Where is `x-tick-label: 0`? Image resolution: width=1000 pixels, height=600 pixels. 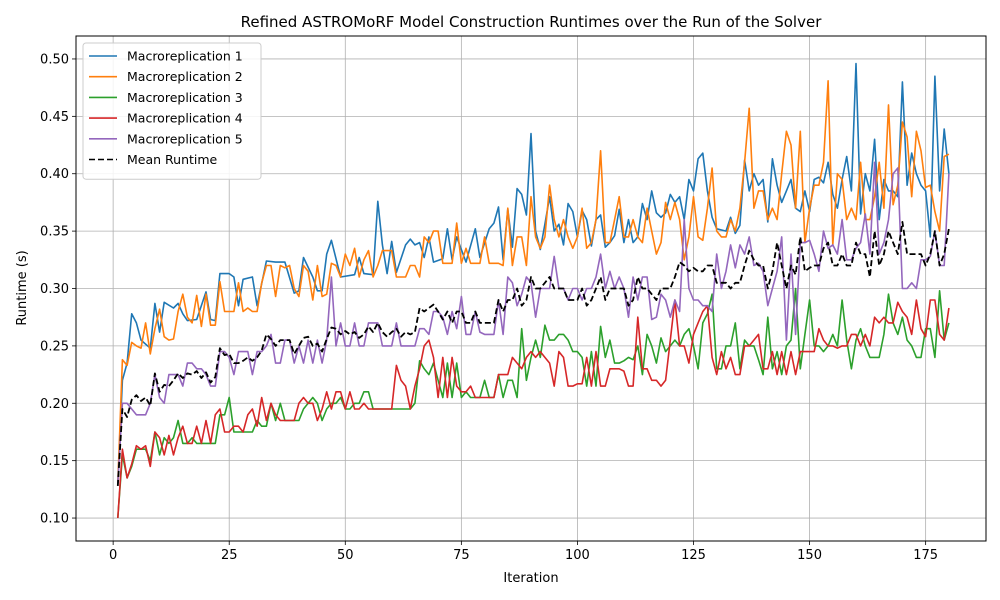 x-tick-label: 0 is located at coordinates (113, 555).